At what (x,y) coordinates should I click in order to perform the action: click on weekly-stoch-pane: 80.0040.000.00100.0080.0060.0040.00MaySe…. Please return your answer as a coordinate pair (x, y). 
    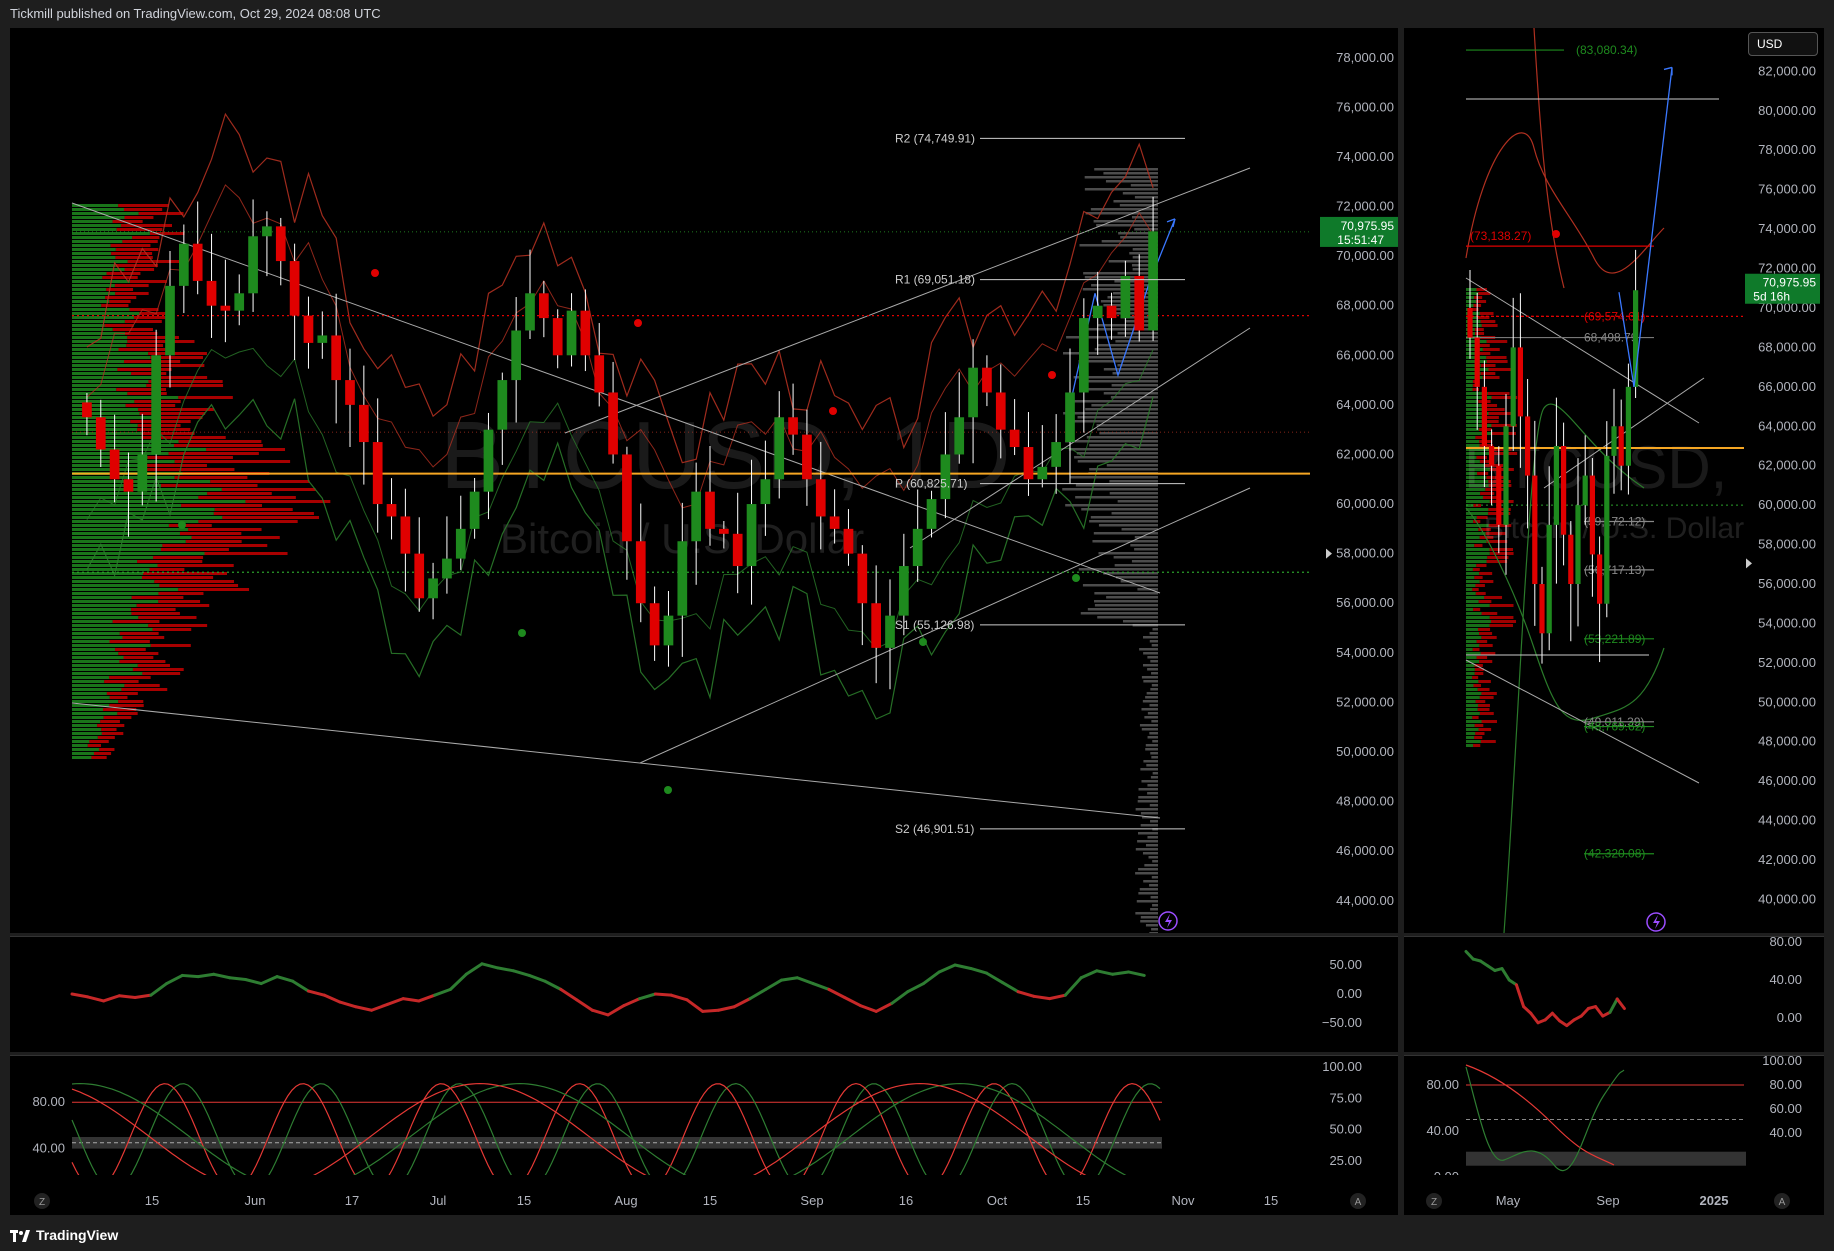
    Looking at the image, I should click on (1614, 1134).